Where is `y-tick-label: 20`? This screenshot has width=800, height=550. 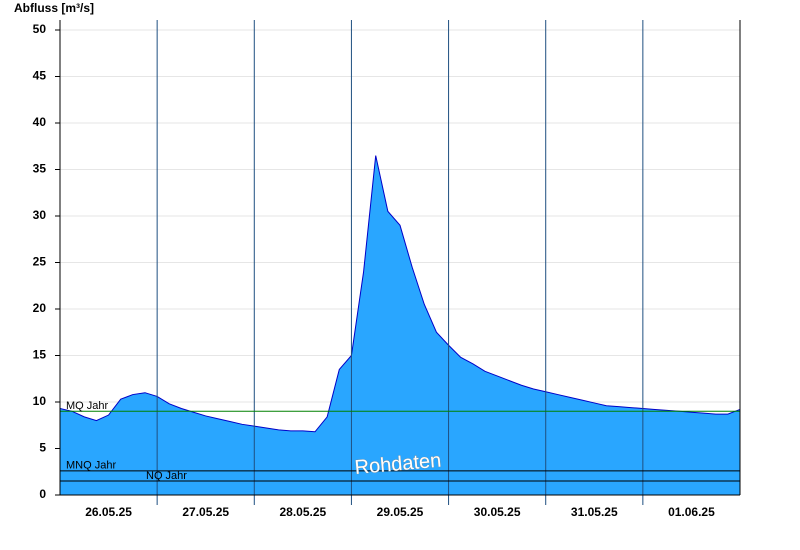
y-tick-label: 20 is located at coordinates (40, 308).